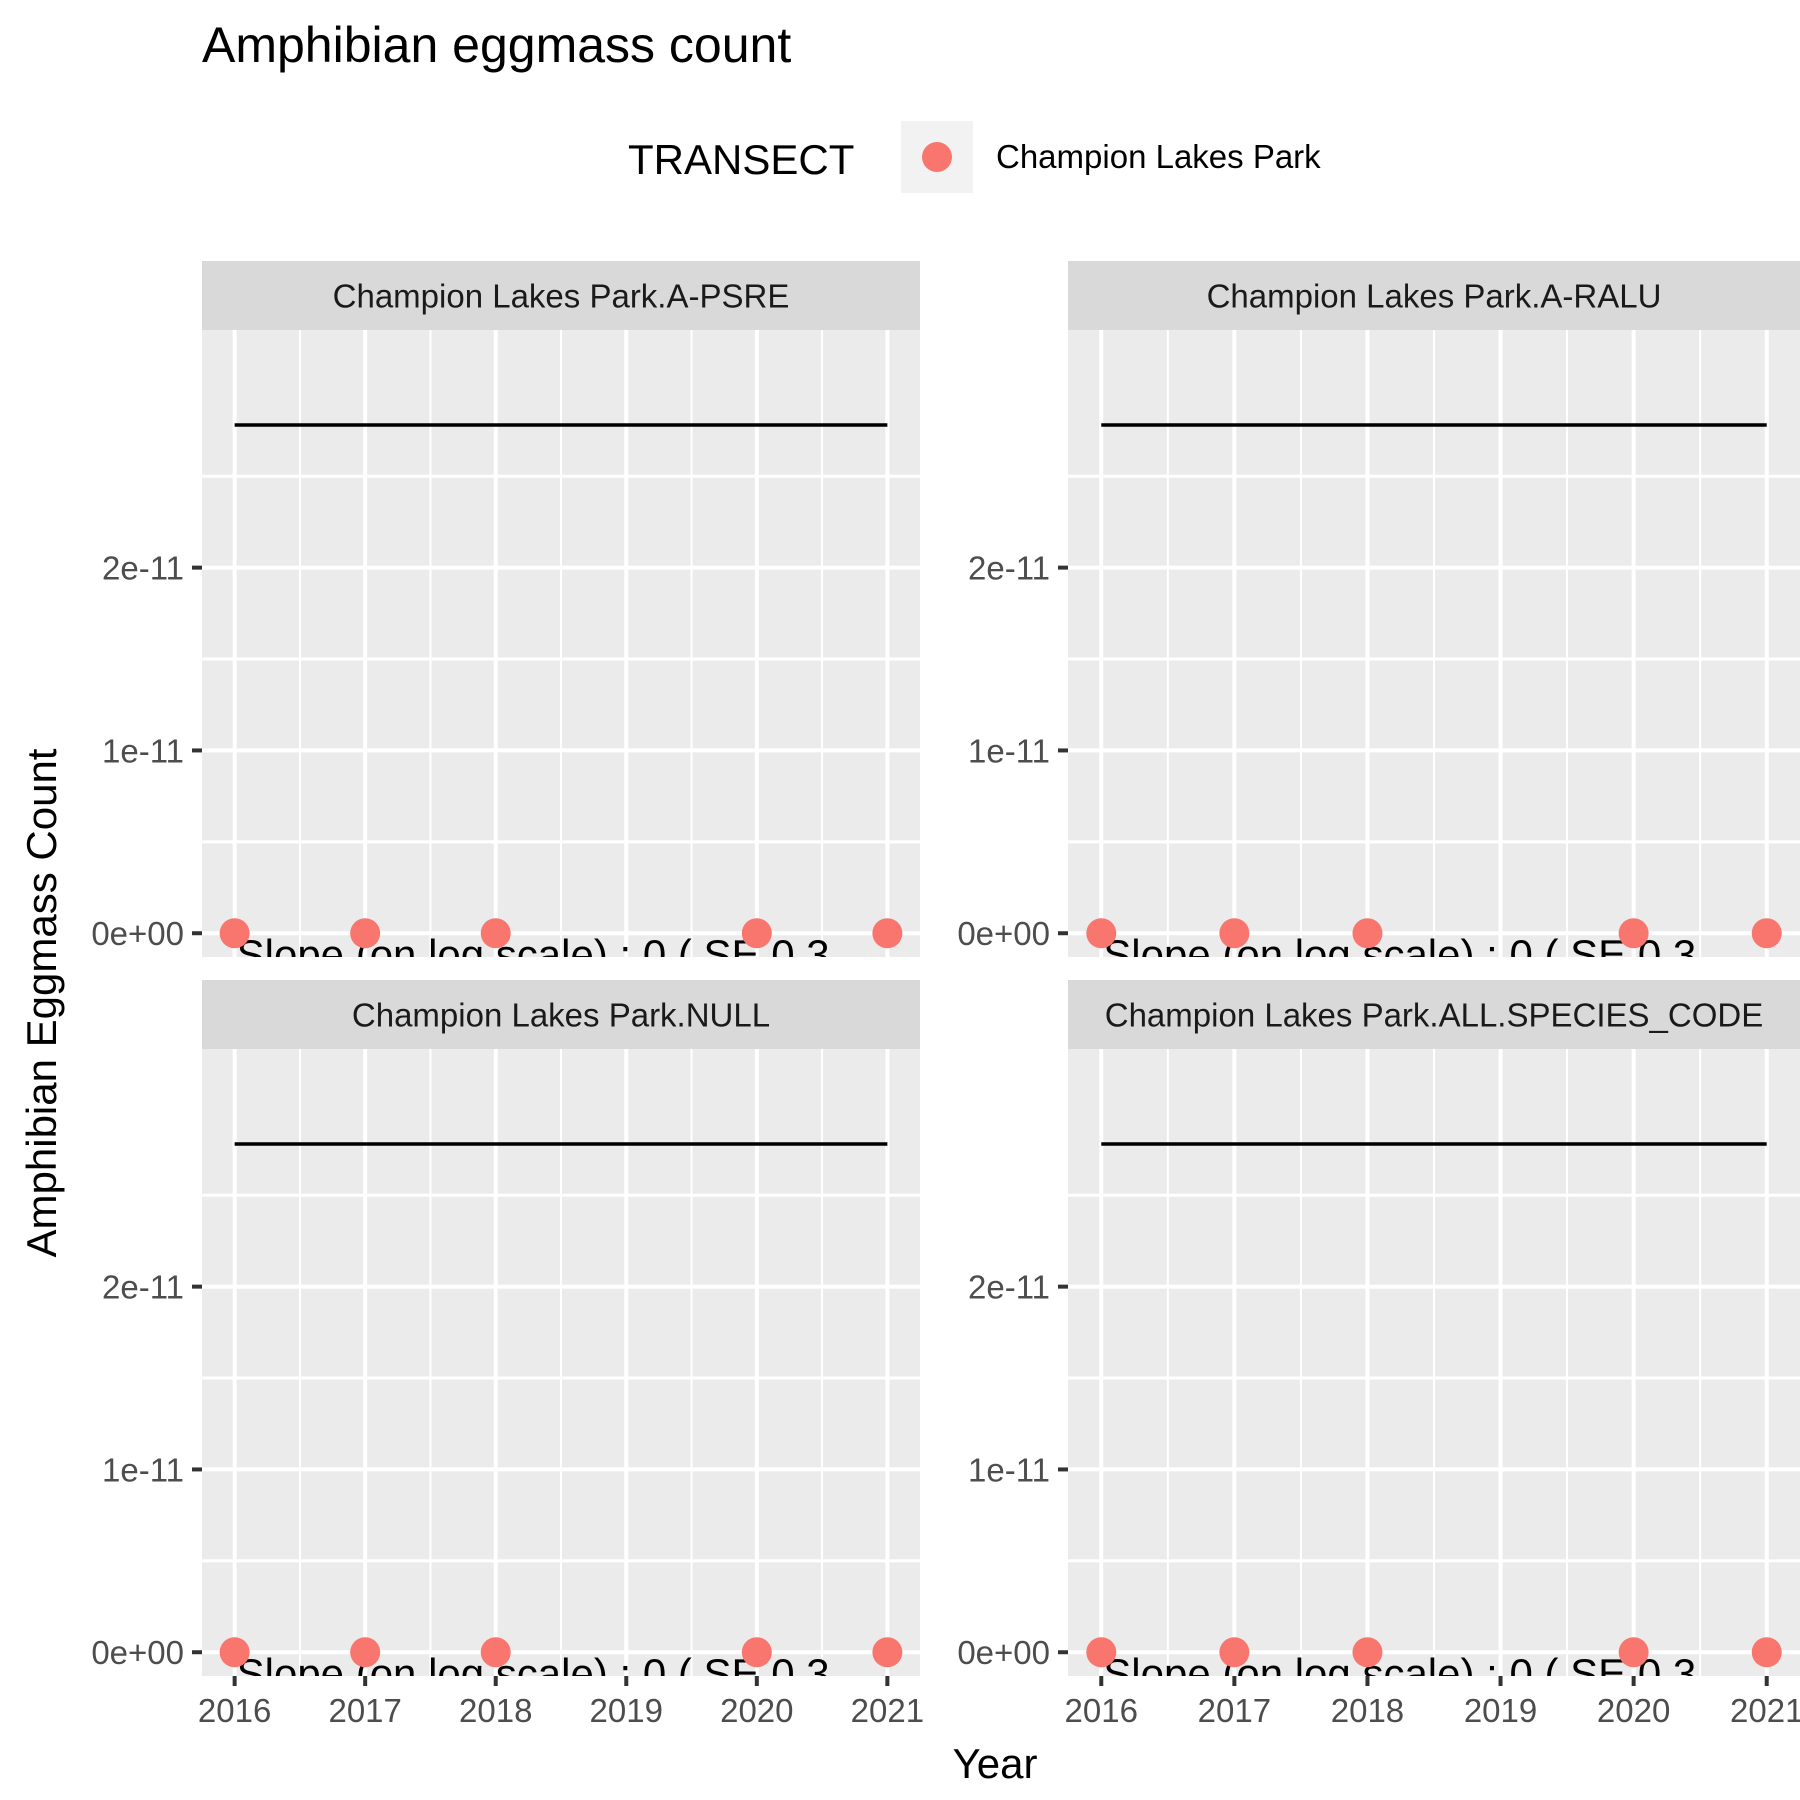  What do you see at coordinates (496, 45) in the screenshot?
I see `chart-title: Amphibian eggmass count` at bounding box center [496, 45].